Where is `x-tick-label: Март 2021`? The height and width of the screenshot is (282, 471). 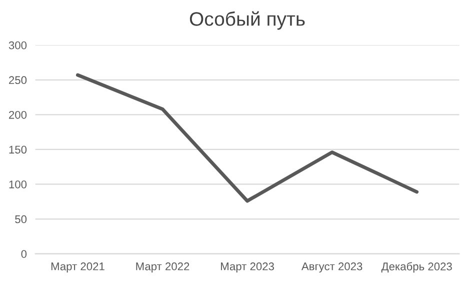
x-tick-label: Март 2021 is located at coordinates (77, 267).